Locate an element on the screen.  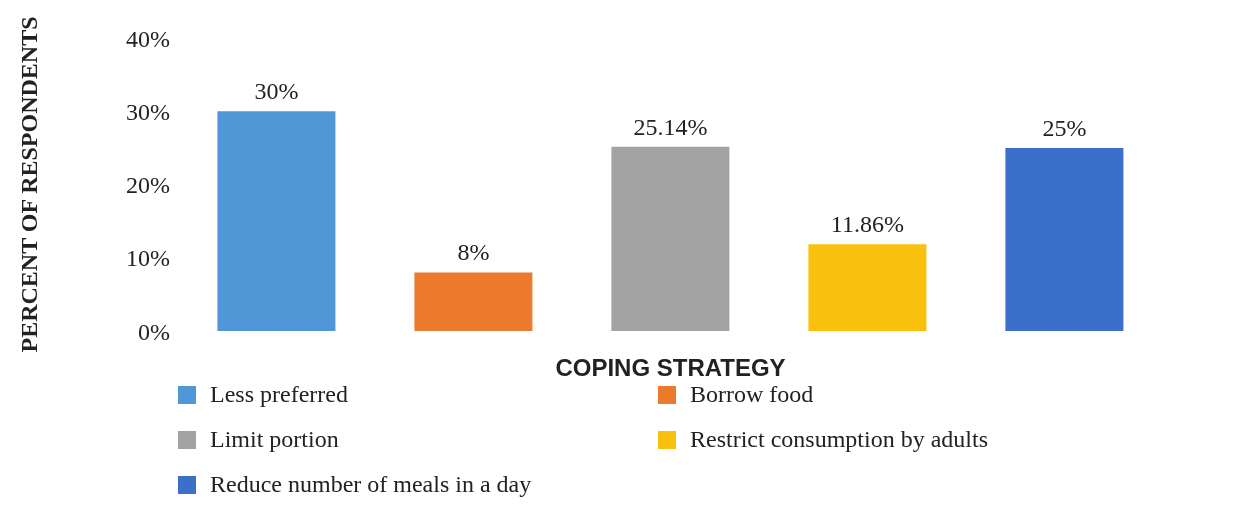
x-axis-title: COPING STRATEGY is located at coordinates (670, 367).